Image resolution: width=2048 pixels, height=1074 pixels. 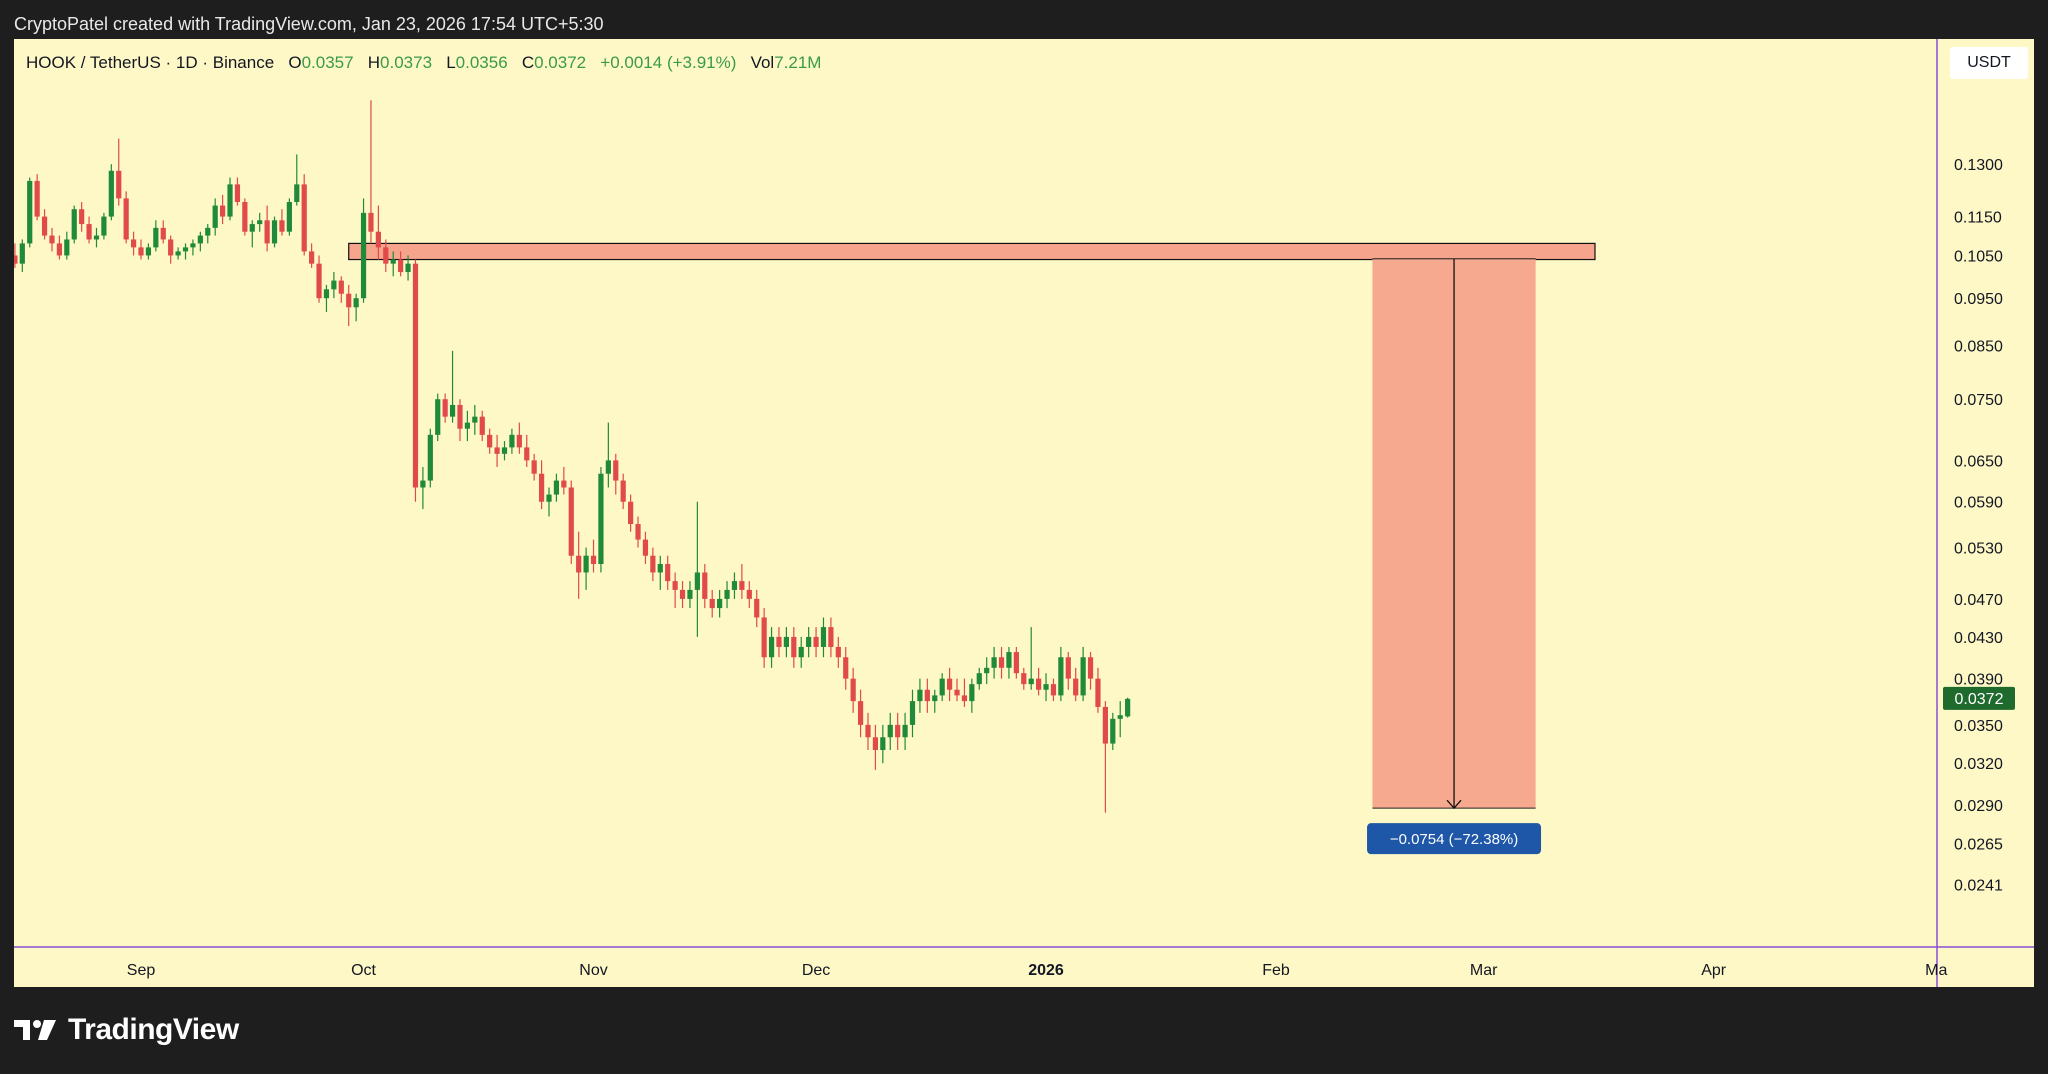 What do you see at coordinates (668, 62) in the screenshot?
I see `change-value: +0.0014 (+3.91%)` at bounding box center [668, 62].